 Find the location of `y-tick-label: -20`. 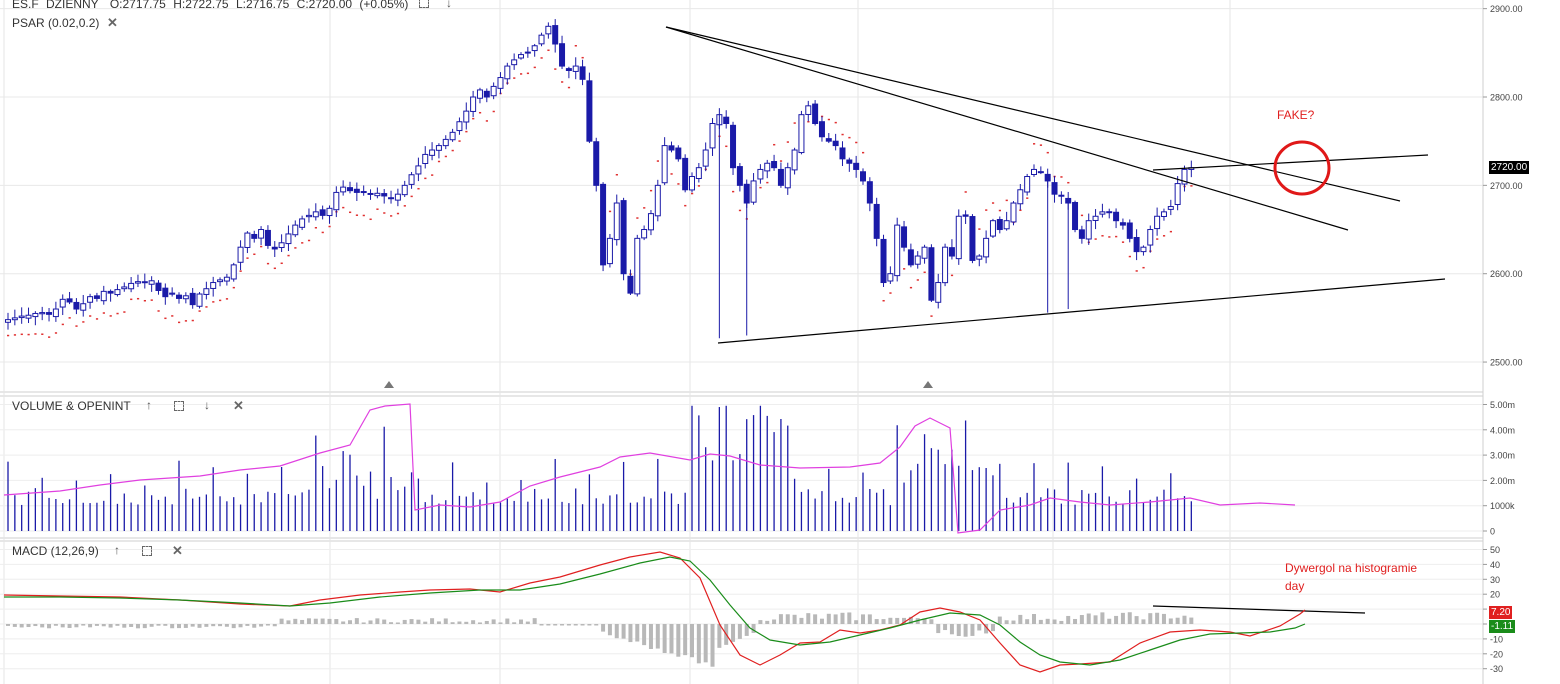

y-tick-label: -20 is located at coordinates (1496, 654).